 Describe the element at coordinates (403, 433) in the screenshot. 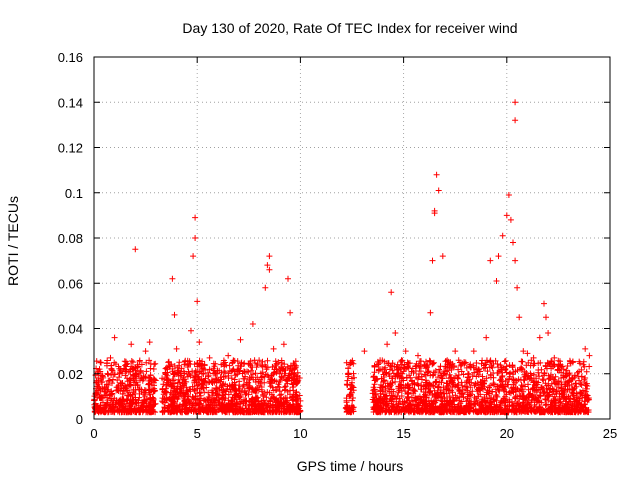

I see `x-tick-label: 15` at that location.